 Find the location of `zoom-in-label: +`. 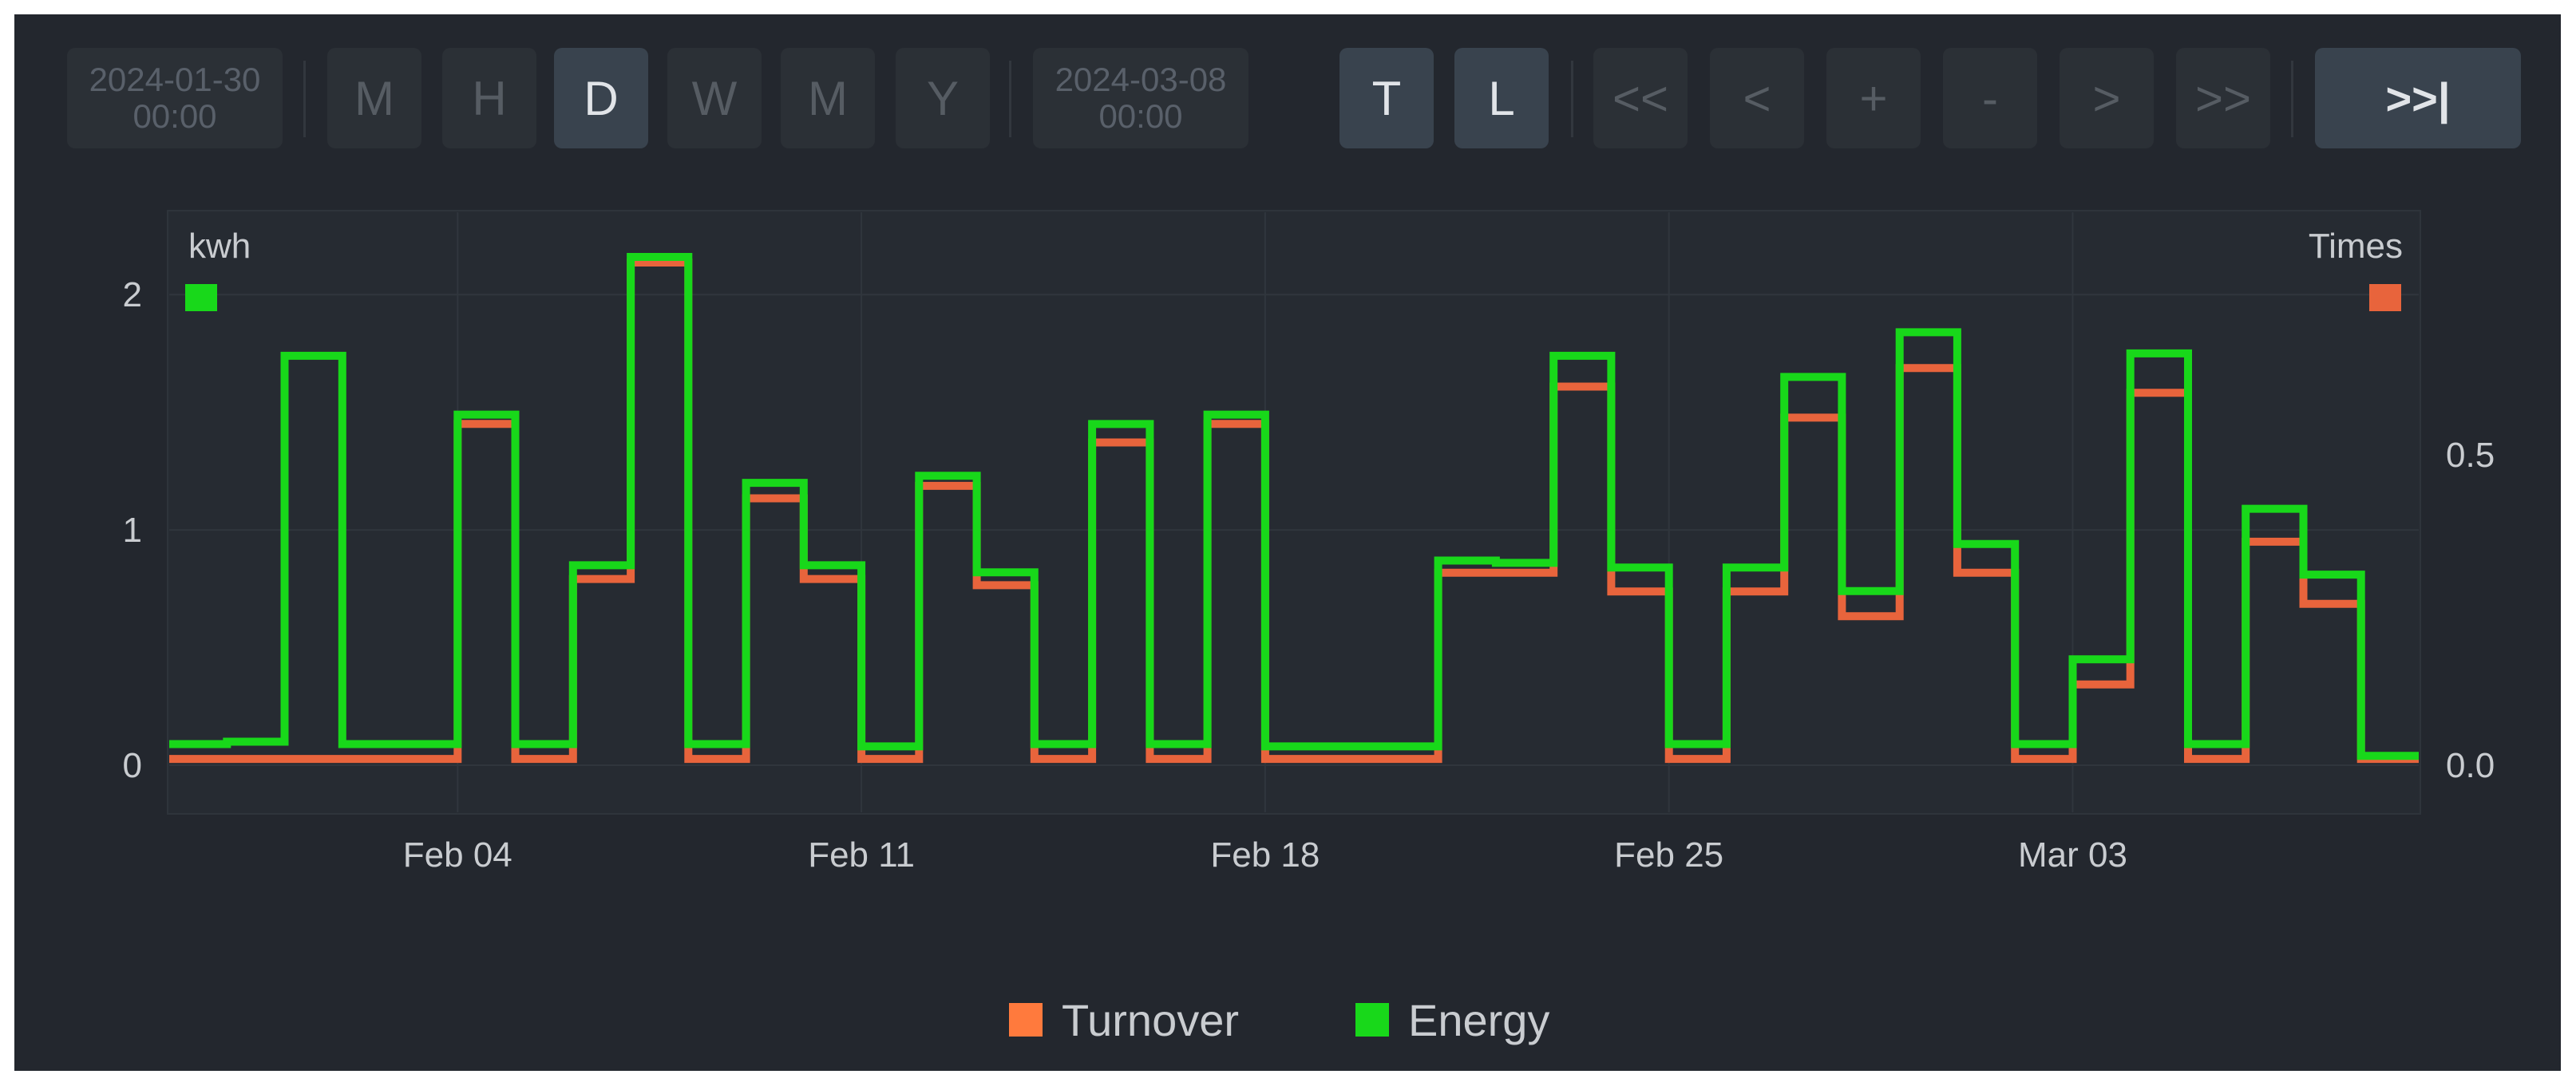

zoom-in-label: + is located at coordinates (1874, 98).